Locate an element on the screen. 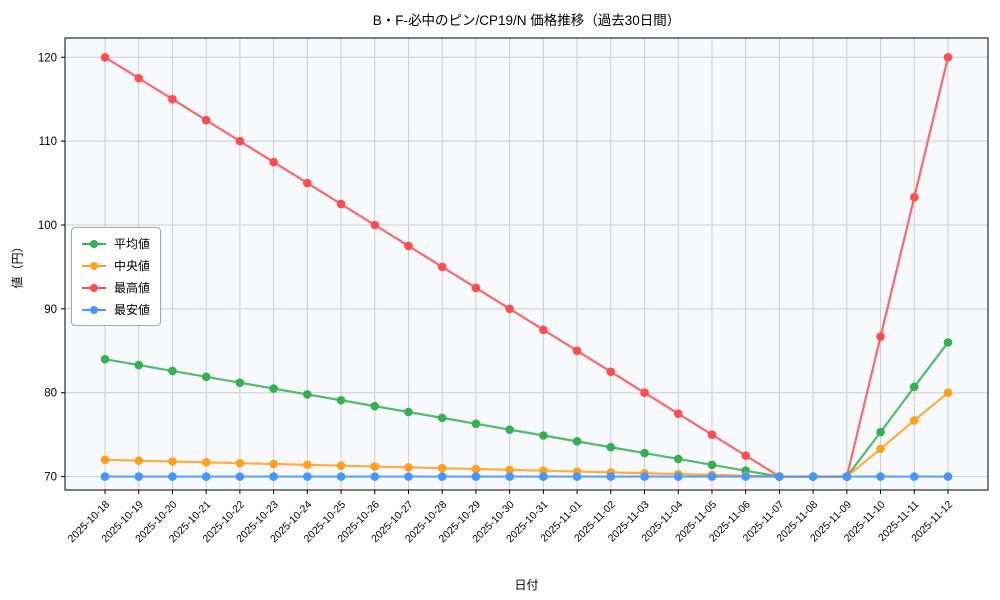 The height and width of the screenshot is (600, 1000). y-tick-label: 70 is located at coordinates (50, 478).